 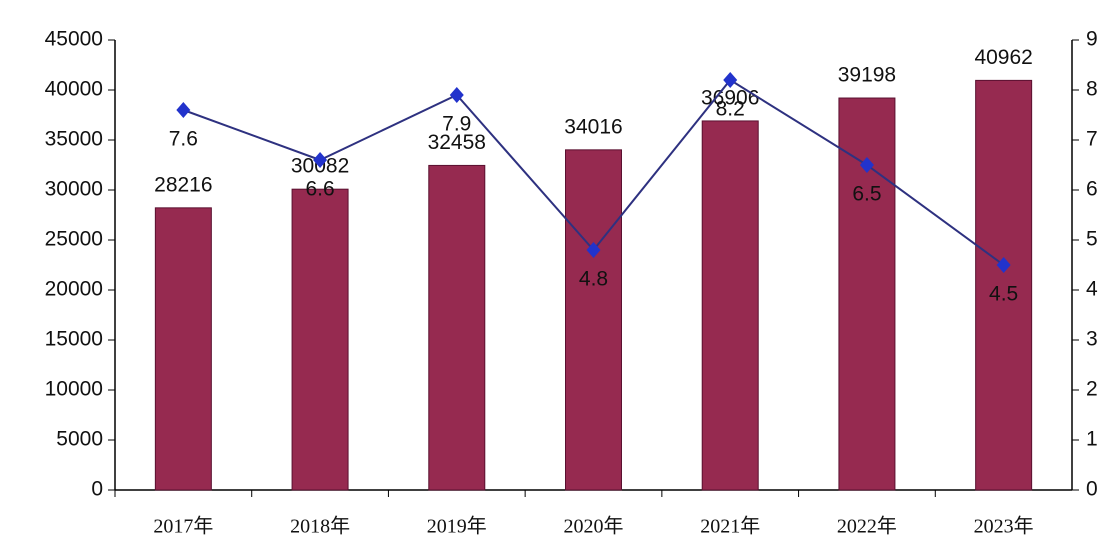 What do you see at coordinates (74, 89) in the screenshot?
I see `y-tick-label: 40000` at bounding box center [74, 89].